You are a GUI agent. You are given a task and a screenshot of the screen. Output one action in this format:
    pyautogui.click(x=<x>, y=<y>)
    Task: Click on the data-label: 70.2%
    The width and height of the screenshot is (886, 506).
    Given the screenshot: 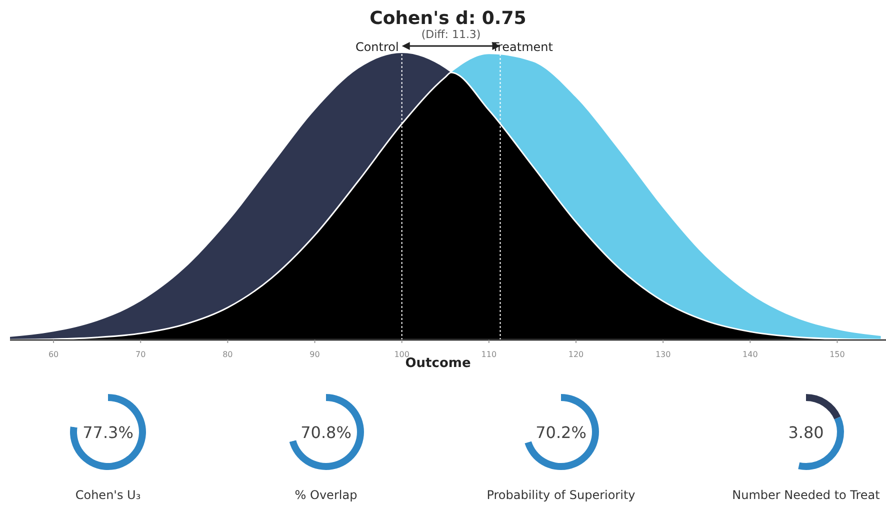 What is the action you would take?
    pyautogui.click(x=561, y=432)
    